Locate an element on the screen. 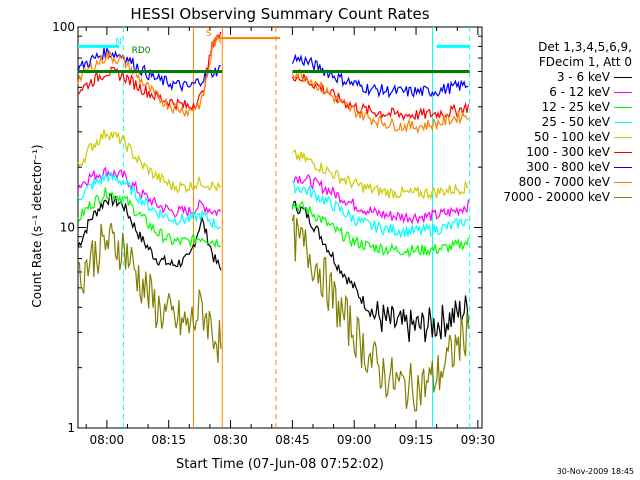  legend-entry: 300 - 800 keV is located at coordinates (567, 167).